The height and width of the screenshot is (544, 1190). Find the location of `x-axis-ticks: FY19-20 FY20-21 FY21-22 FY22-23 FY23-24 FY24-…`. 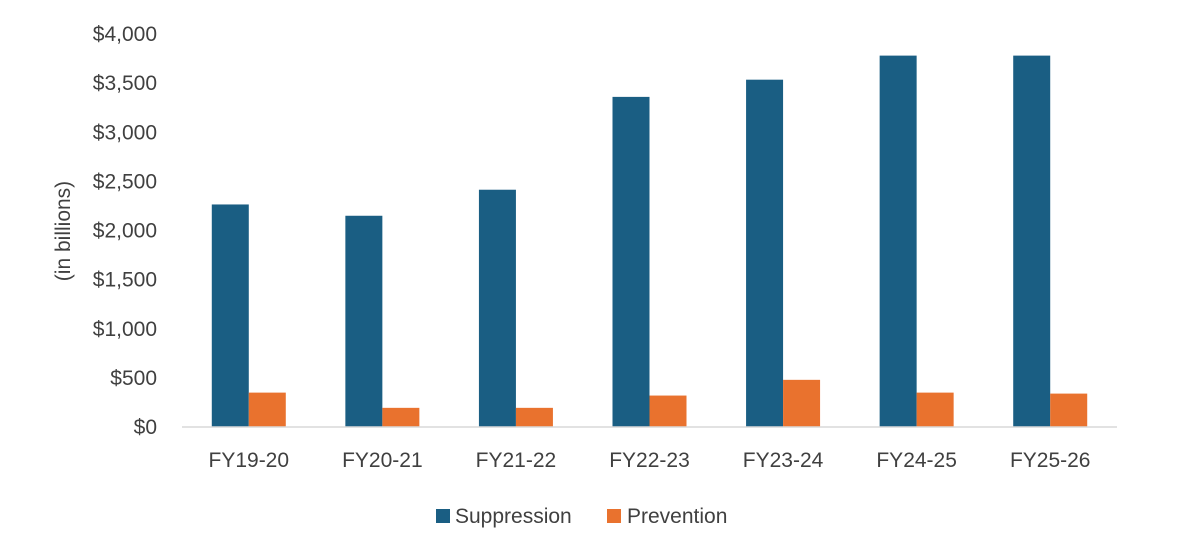

x-axis-ticks: FY19-20 FY20-21 FY21-22 FY22-23 FY23-24 FY24-… is located at coordinates (650, 460).